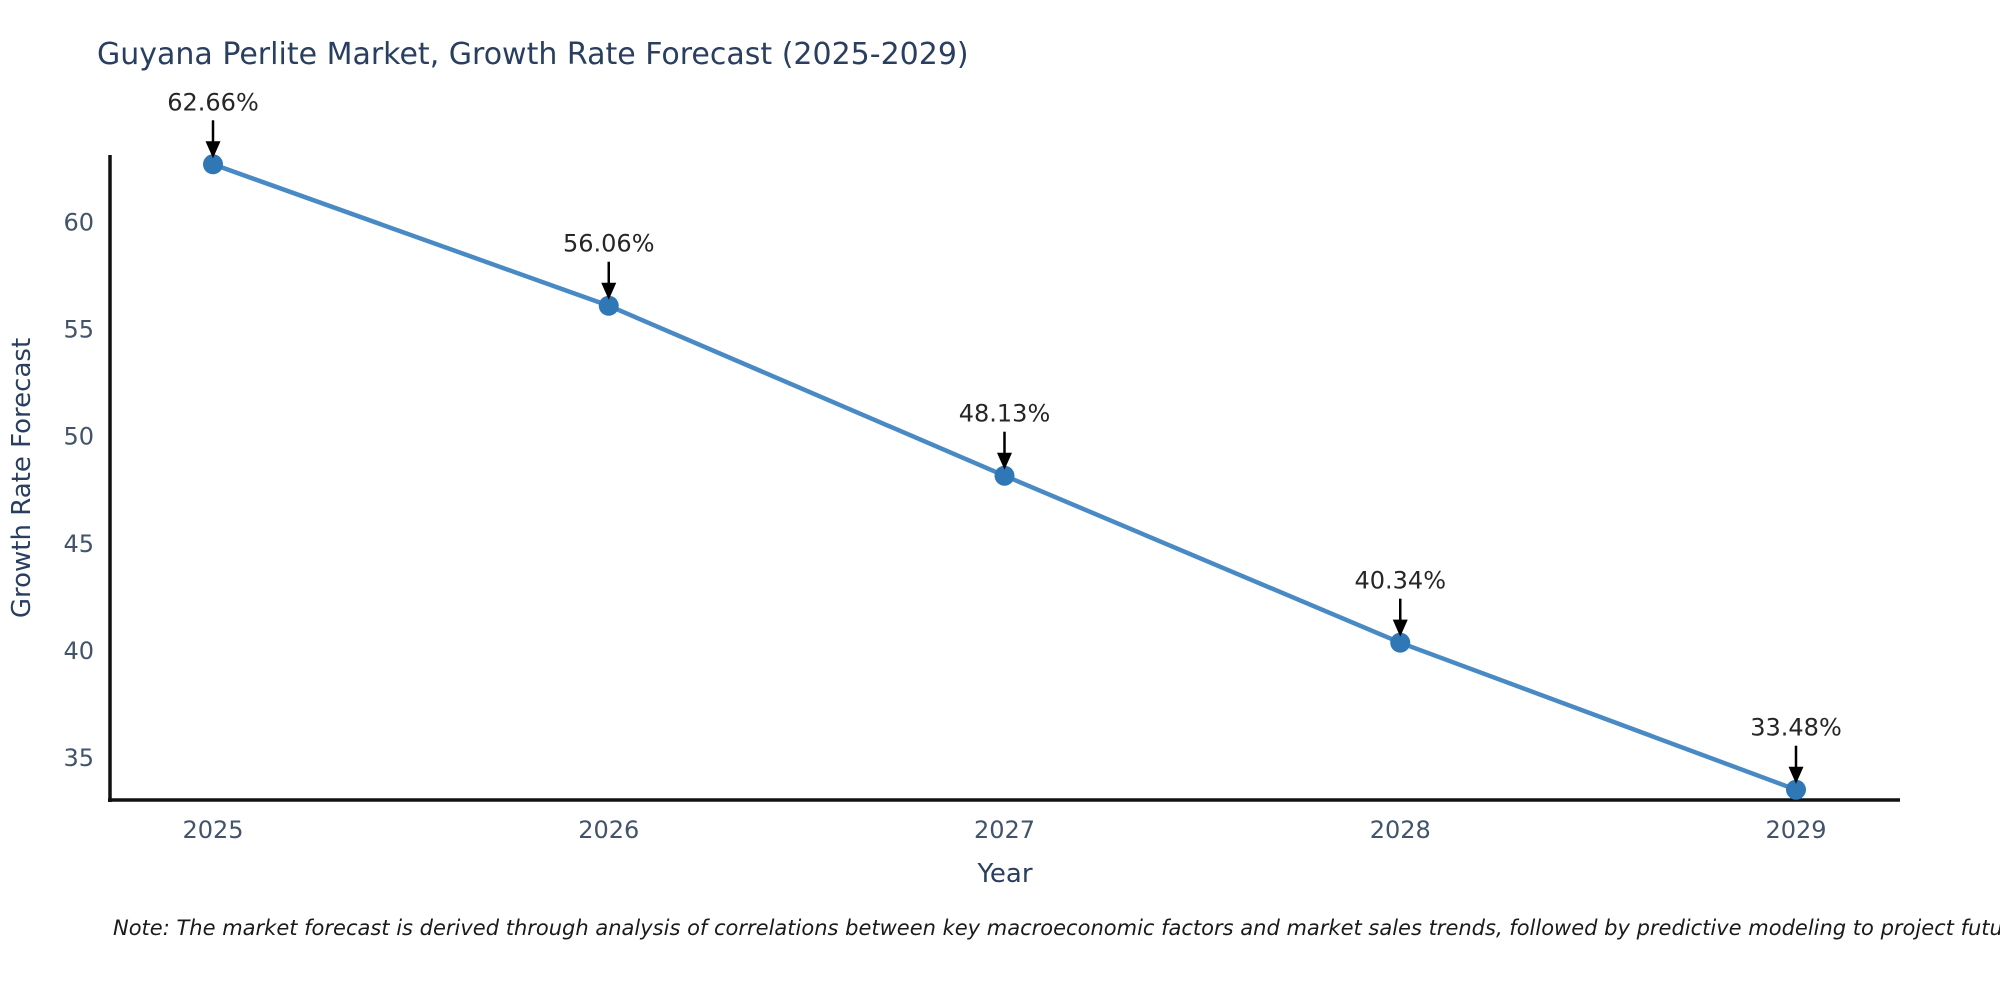  I want to click on data-point-label: 48.13%, so click(1005, 414).